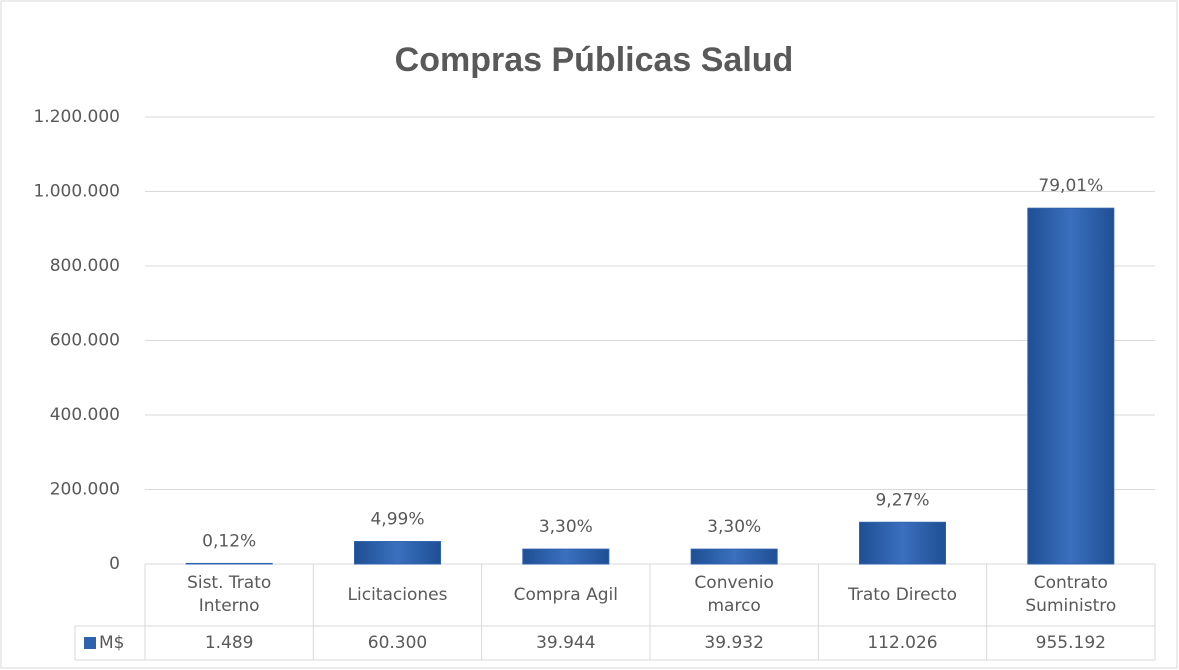 Image resolution: width=1179 pixels, height=670 pixels. I want to click on table-value: 1.489, so click(229, 642).